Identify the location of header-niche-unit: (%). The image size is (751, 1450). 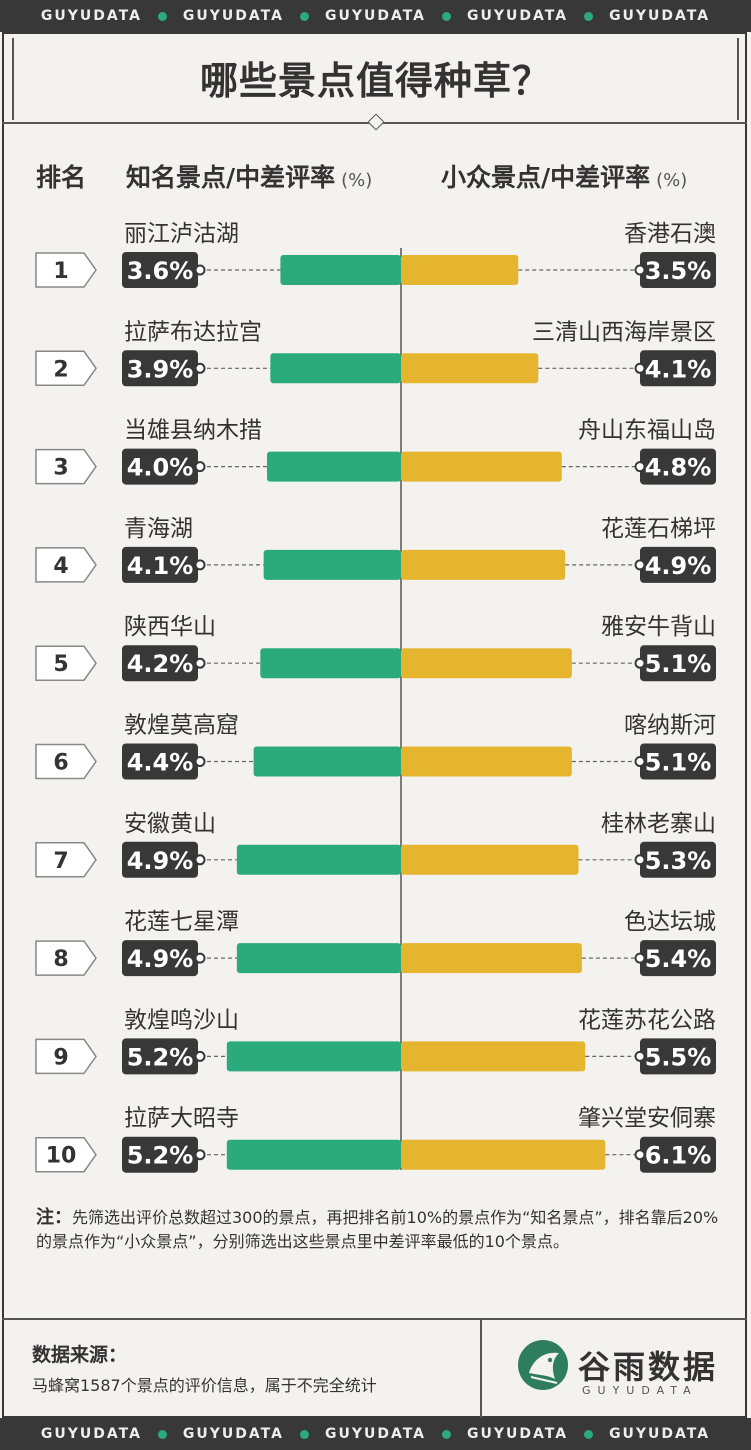
(672, 180).